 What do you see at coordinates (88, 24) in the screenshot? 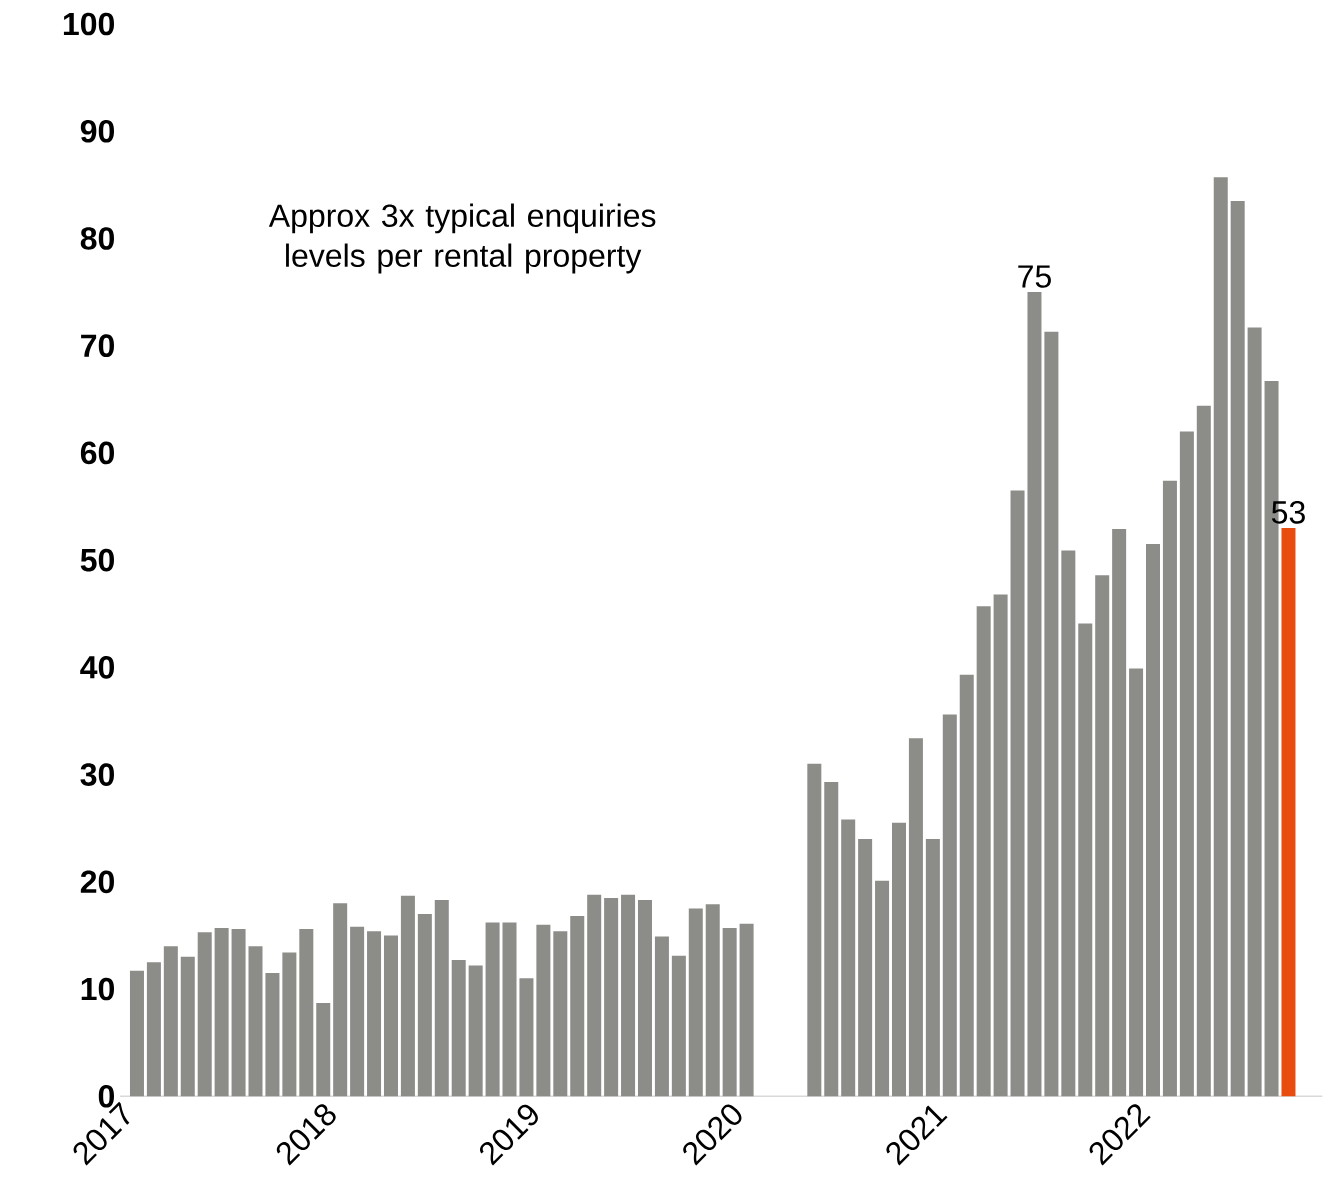
I see `y-tick-label: 100` at bounding box center [88, 24].